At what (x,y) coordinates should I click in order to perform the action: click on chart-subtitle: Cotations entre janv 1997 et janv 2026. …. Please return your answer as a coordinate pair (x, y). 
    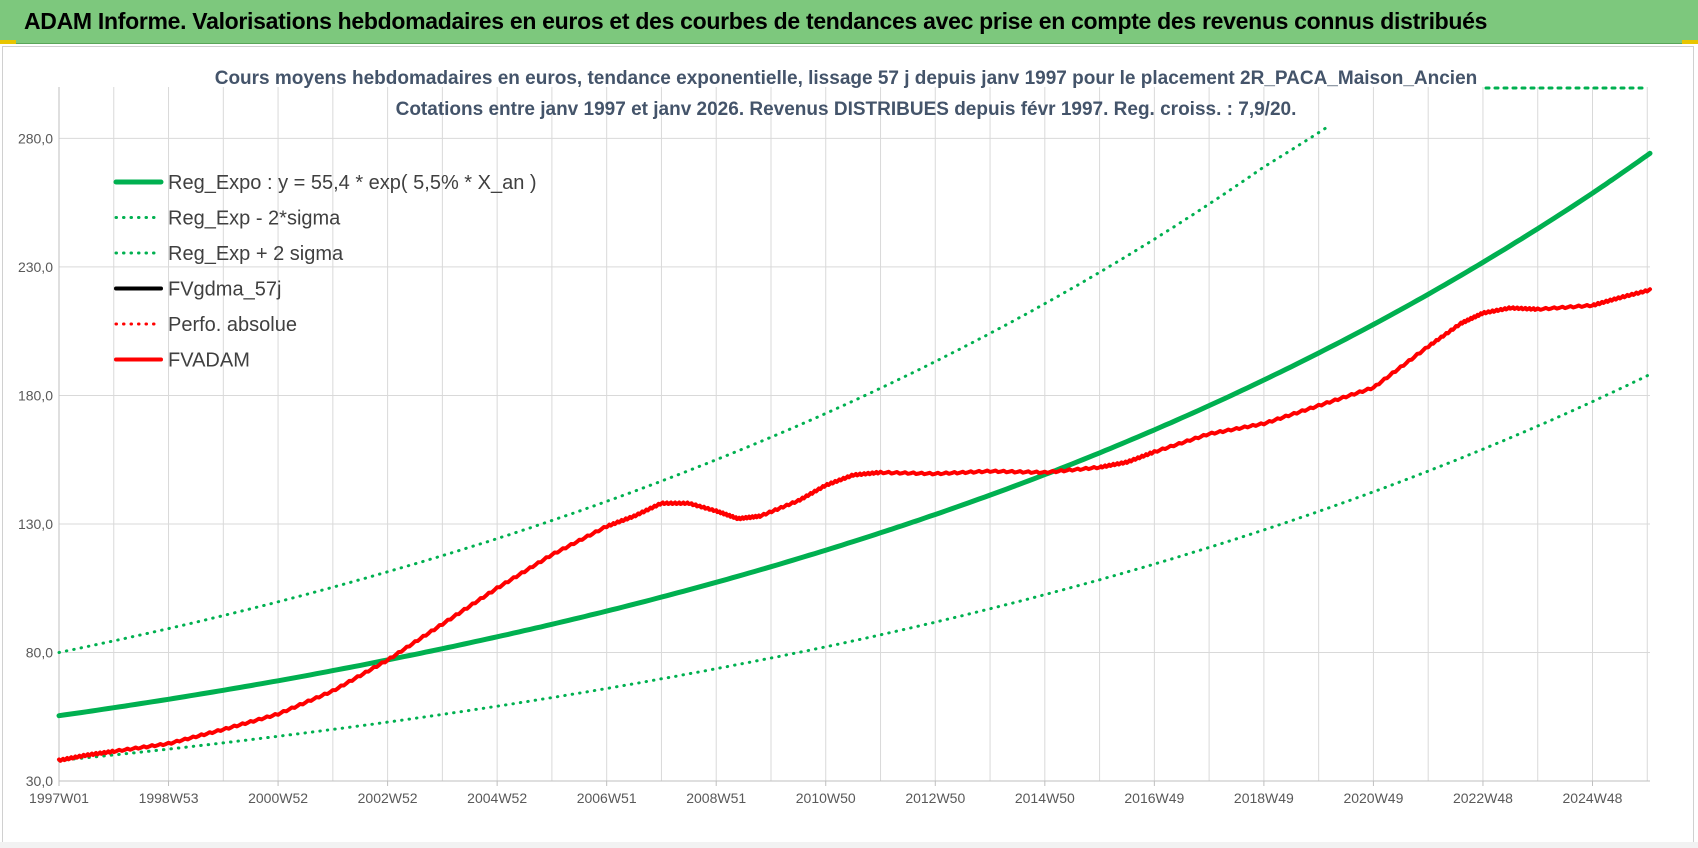
    Looking at the image, I should click on (846, 109).